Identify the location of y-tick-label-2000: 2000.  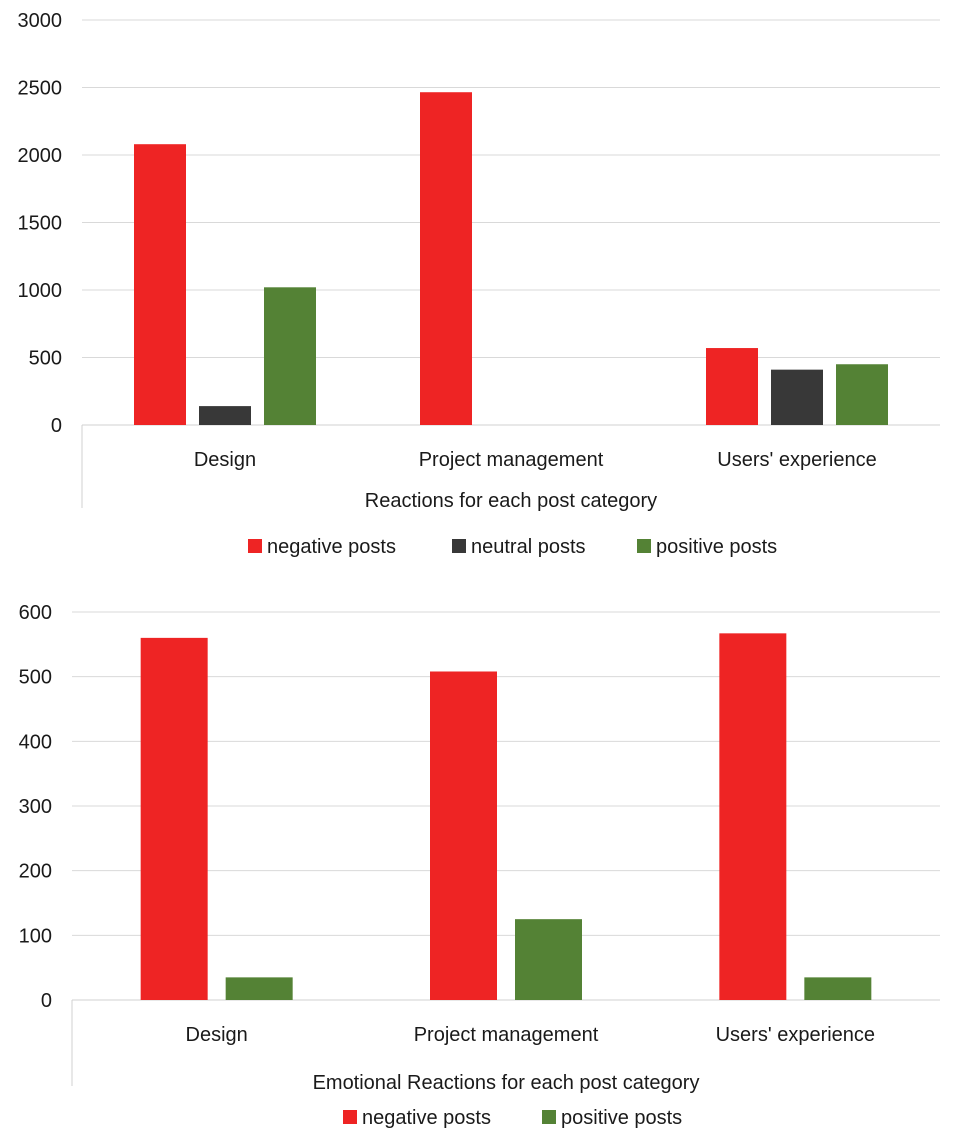
(40, 156).